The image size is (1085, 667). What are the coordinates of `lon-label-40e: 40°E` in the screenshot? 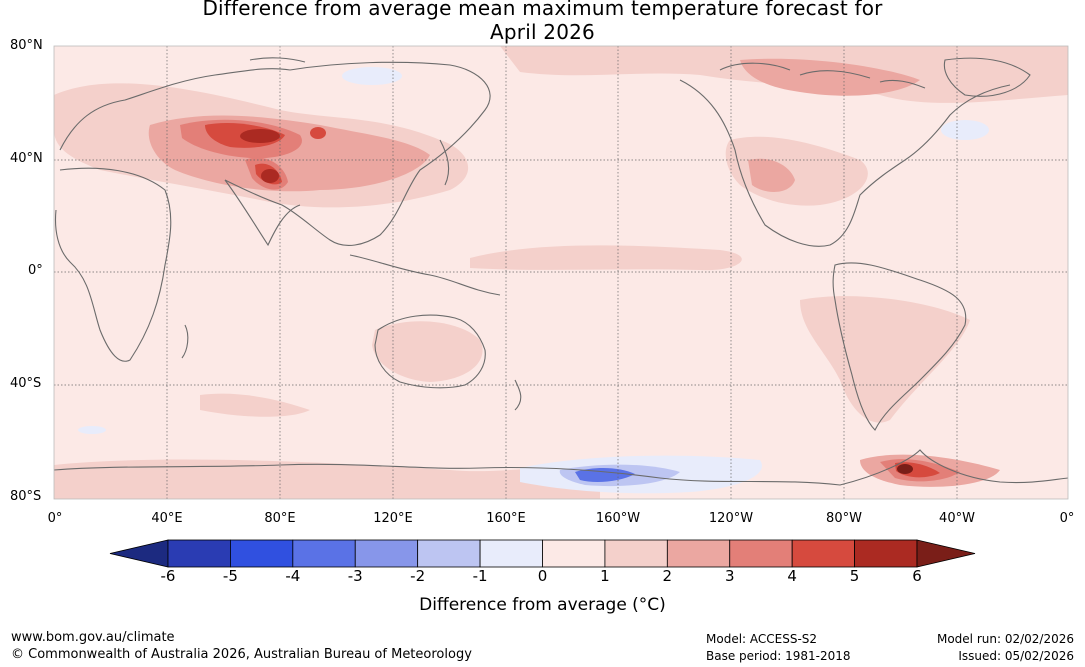 It's located at (167, 518).